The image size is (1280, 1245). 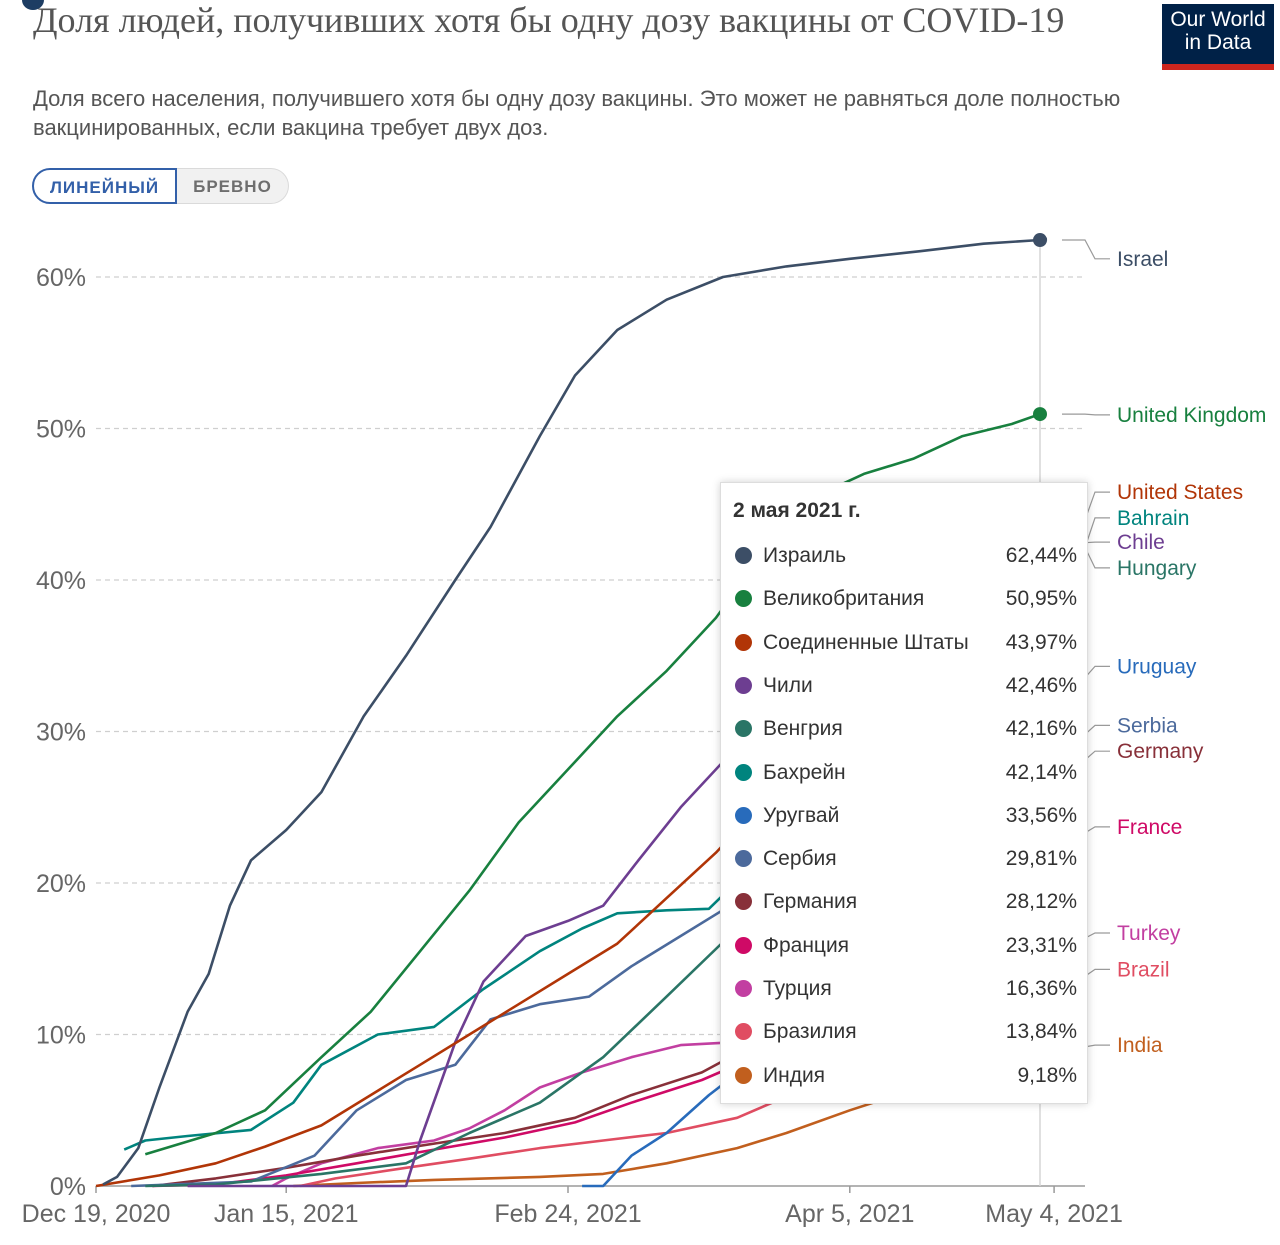 I want to click on x-tick-label: Feb 24, 2021, so click(x=567, y=1214).